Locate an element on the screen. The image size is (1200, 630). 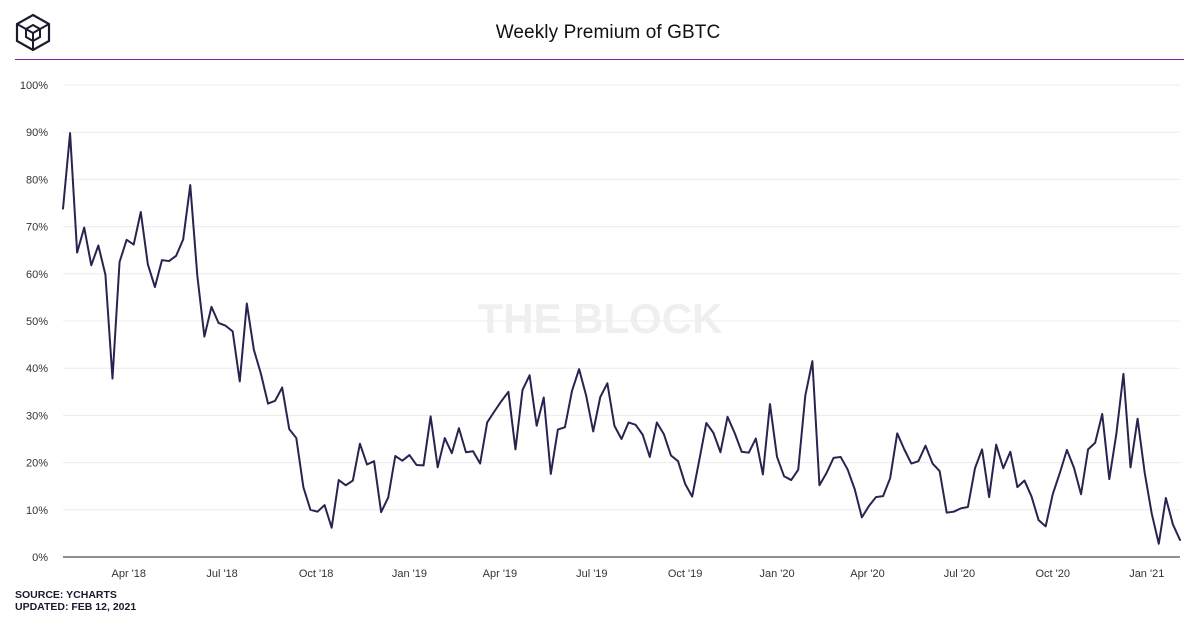
updated-note: UPDATED: FEB 12, 2021 is located at coordinates (76, 607).